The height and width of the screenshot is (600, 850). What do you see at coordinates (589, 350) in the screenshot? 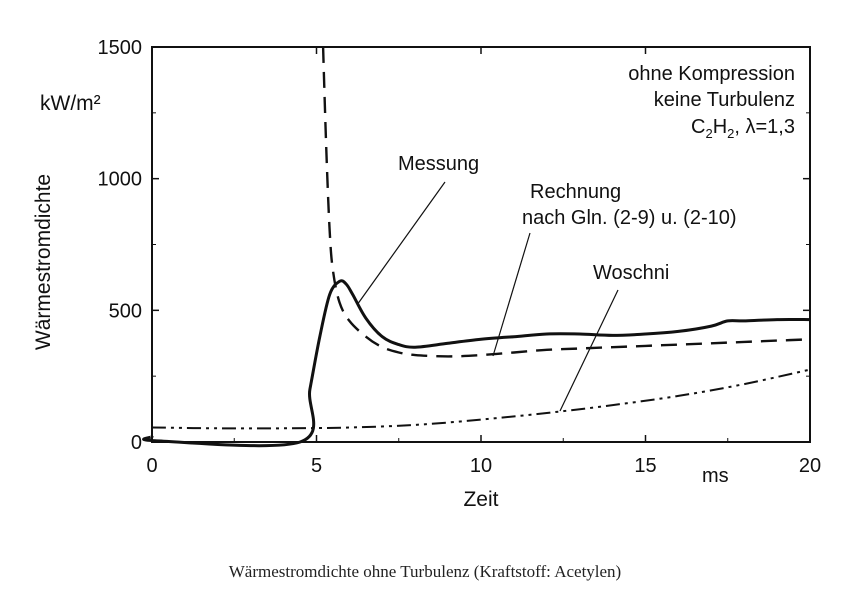
I see `annotation-woschni-leader` at bounding box center [589, 350].